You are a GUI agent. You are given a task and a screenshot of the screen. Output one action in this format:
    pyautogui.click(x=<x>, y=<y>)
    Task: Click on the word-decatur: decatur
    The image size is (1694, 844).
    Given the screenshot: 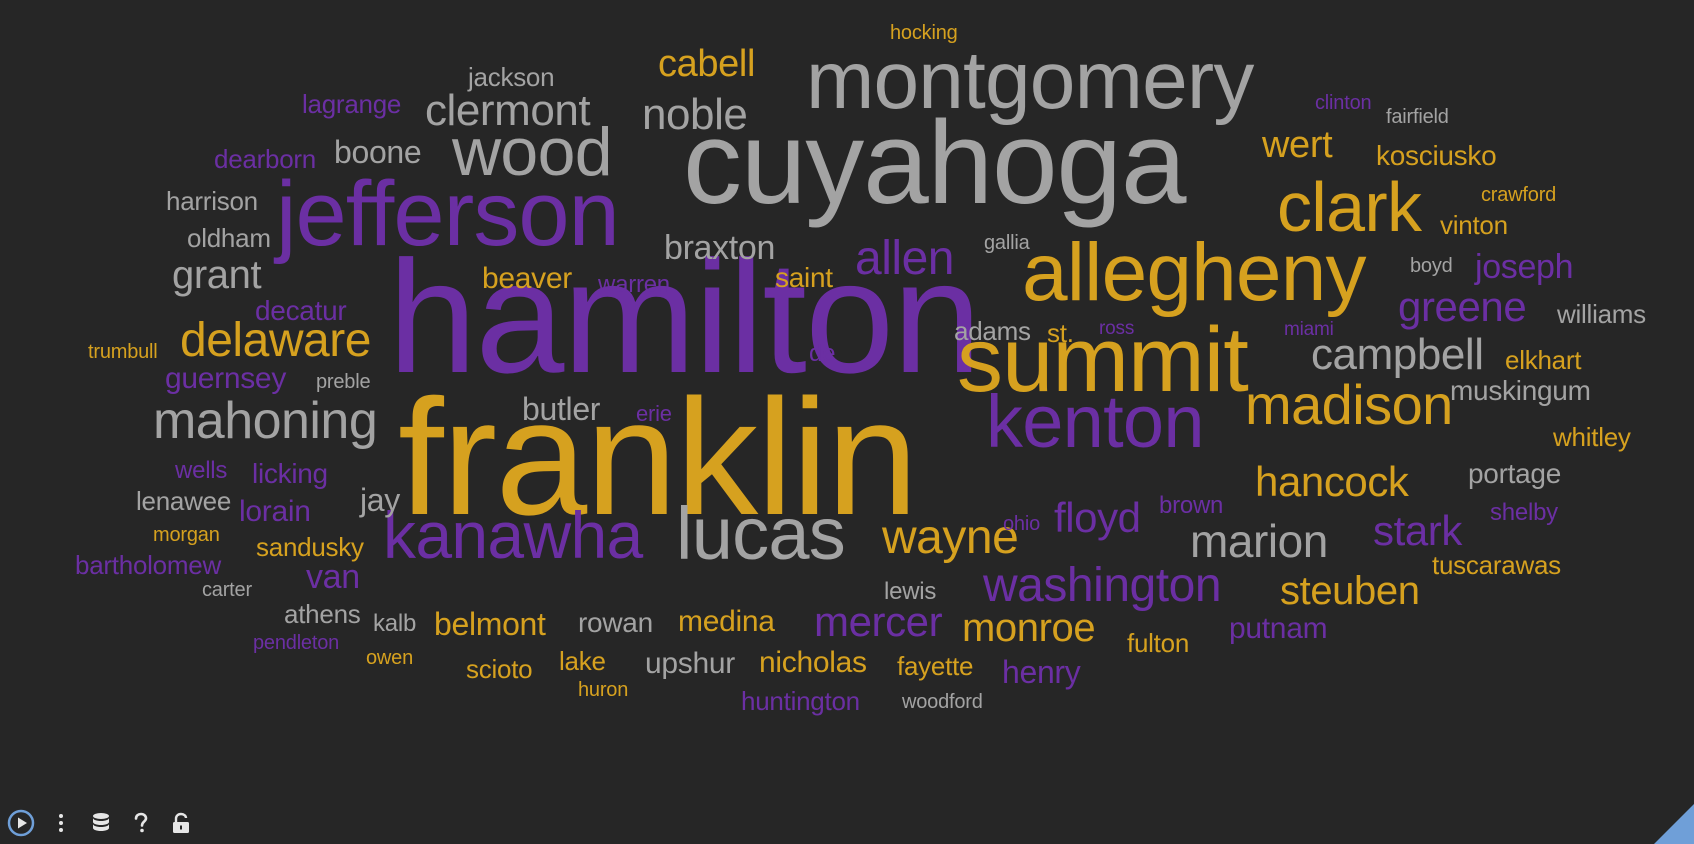 What is the action you would take?
    pyautogui.click(x=301, y=310)
    